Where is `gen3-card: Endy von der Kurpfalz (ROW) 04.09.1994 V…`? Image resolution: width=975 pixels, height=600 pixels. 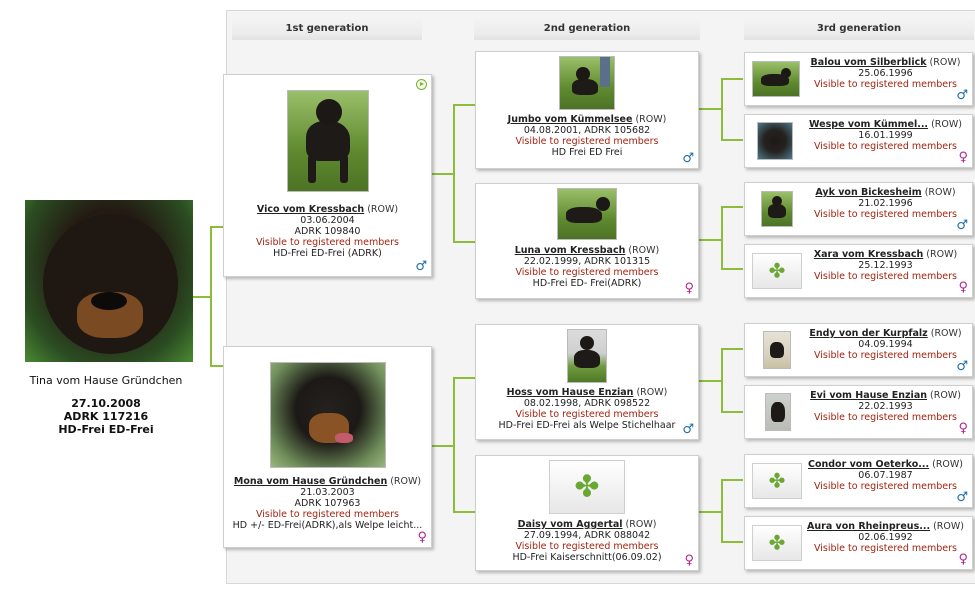 gen3-card: Endy von der Kurpfalz (ROW) 04.09.1994 V… is located at coordinates (858, 350).